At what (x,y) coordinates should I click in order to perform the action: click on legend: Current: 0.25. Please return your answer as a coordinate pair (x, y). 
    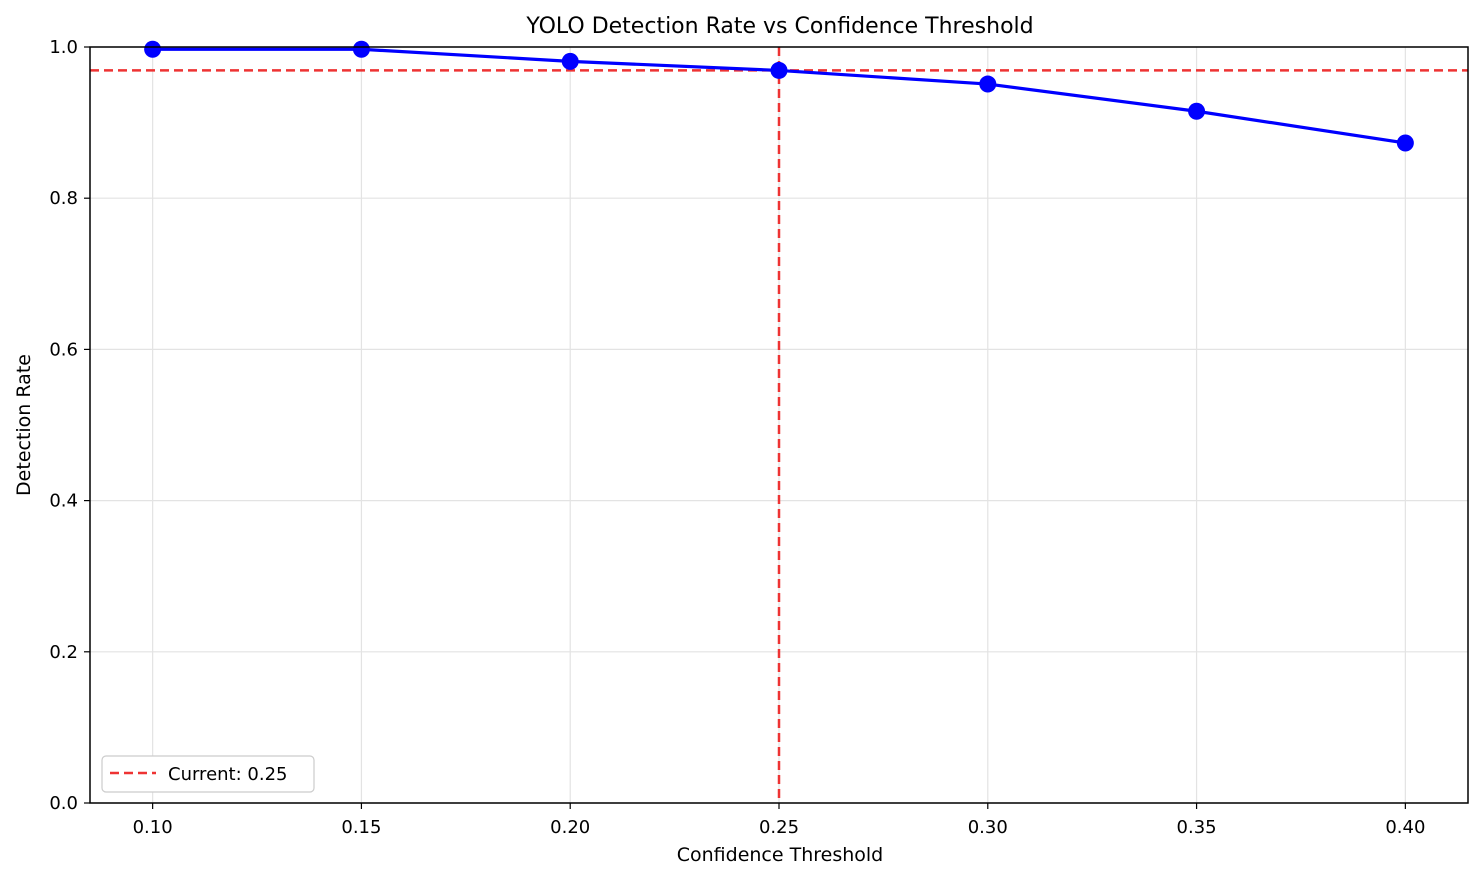
    Looking at the image, I should click on (208, 774).